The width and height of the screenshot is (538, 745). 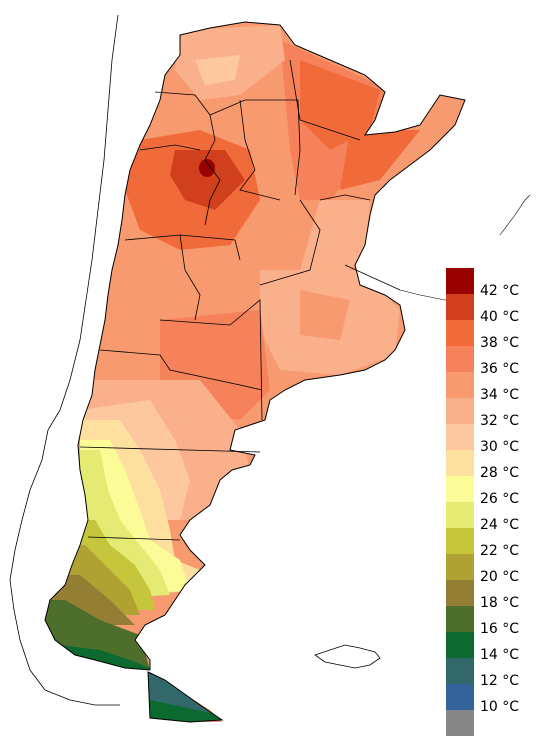 What do you see at coordinates (500, 577) in the screenshot?
I see `legend-label: 20 °C` at bounding box center [500, 577].